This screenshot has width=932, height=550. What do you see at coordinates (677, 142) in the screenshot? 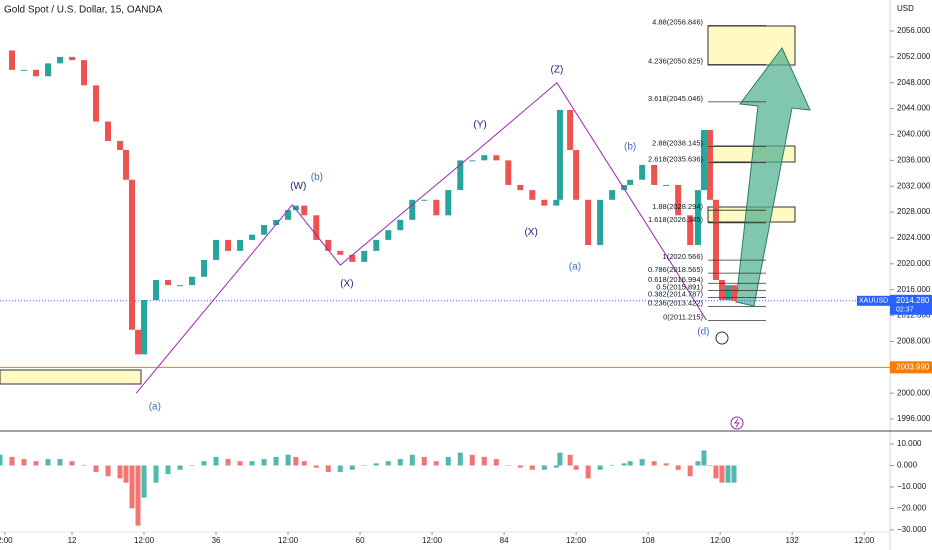
I see `fib-label: 2.88(2038.145)` at bounding box center [677, 142].